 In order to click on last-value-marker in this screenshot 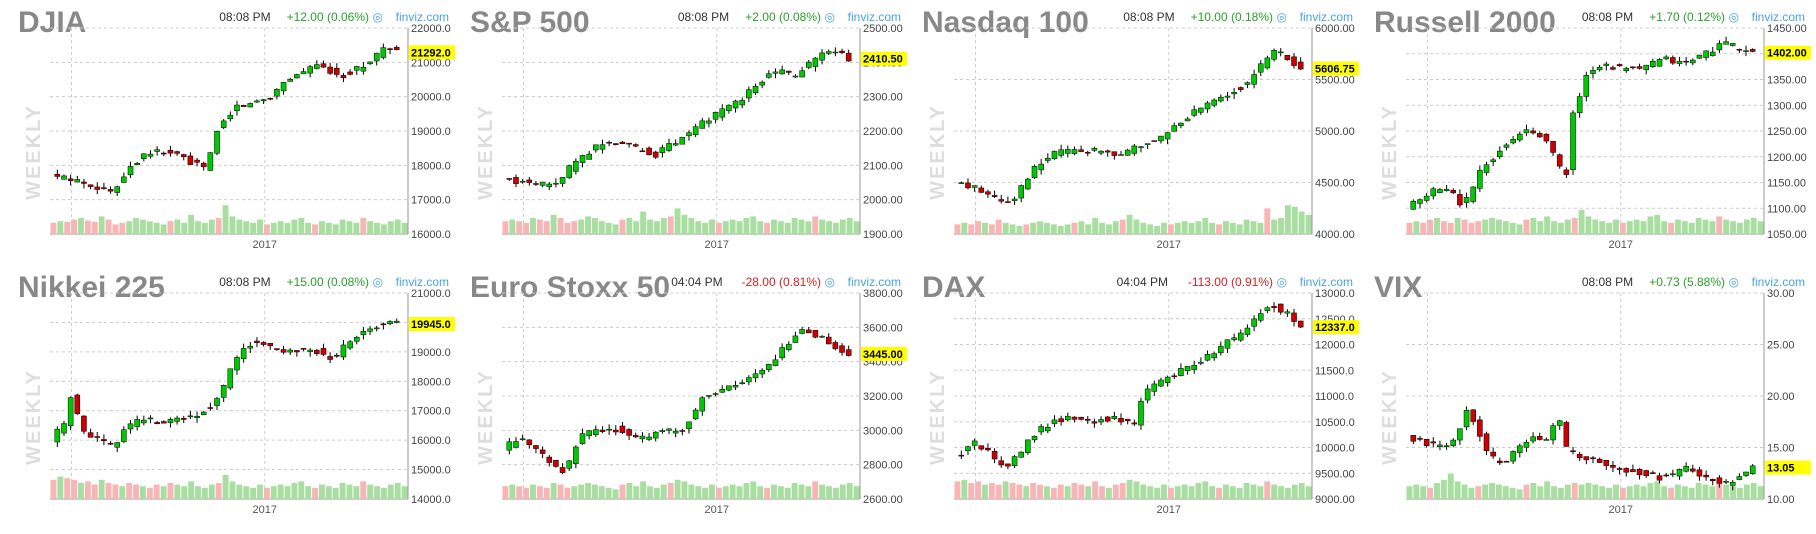, I will do `click(1336, 327)`.